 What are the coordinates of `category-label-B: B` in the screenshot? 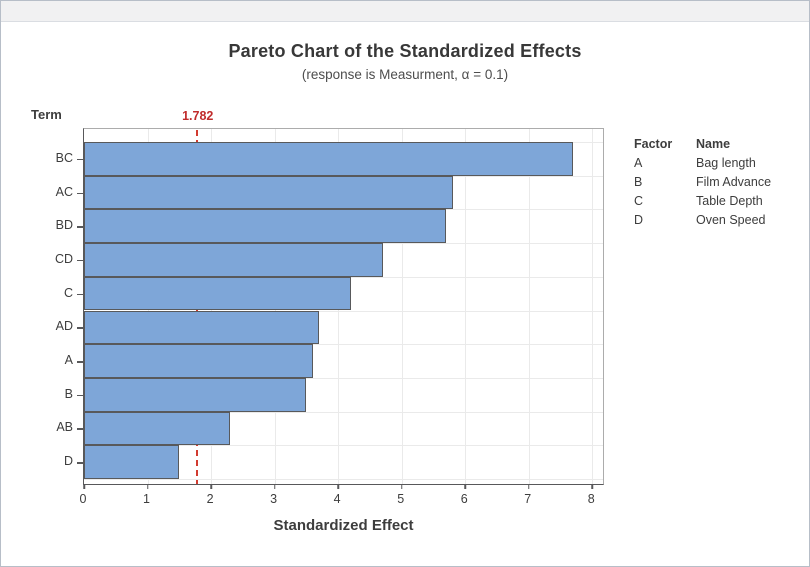 It's located at (68, 393).